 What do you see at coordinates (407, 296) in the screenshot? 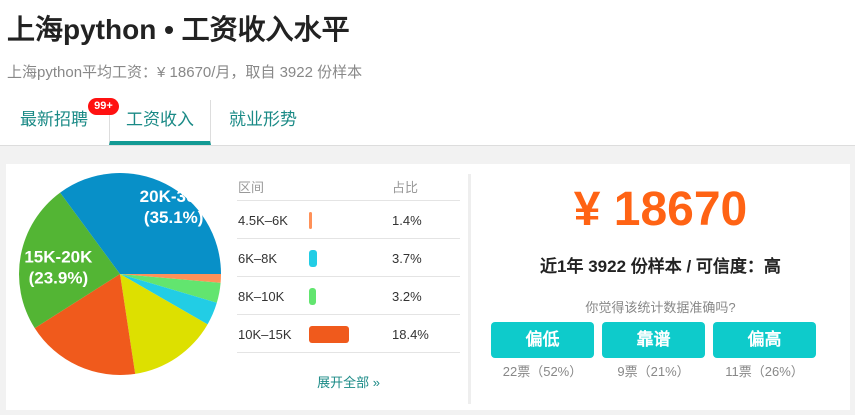
I see `ratio-value: 3.2%` at bounding box center [407, 296].